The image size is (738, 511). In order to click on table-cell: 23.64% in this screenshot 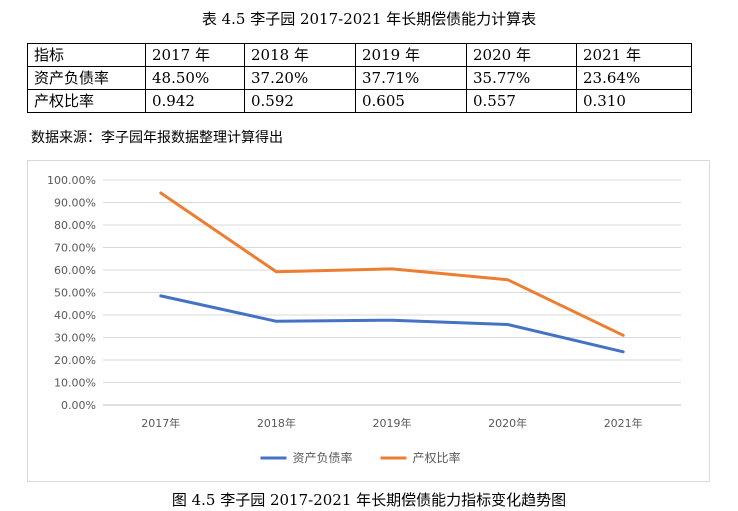, I will do `click(634, 78)`.